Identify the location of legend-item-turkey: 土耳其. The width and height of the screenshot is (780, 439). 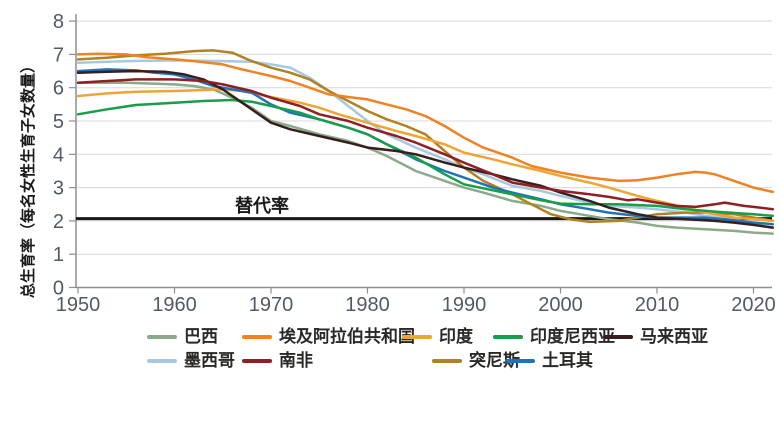
(549, 361).